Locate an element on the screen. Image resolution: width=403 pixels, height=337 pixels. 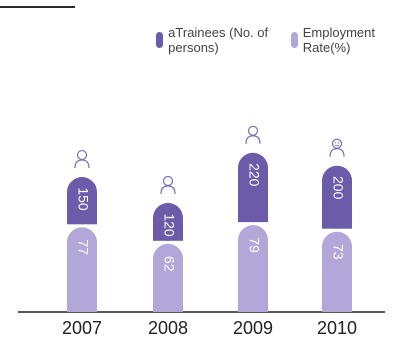
legend-item-employment: Employment Rate(%) is located at coordinates (340, 40).